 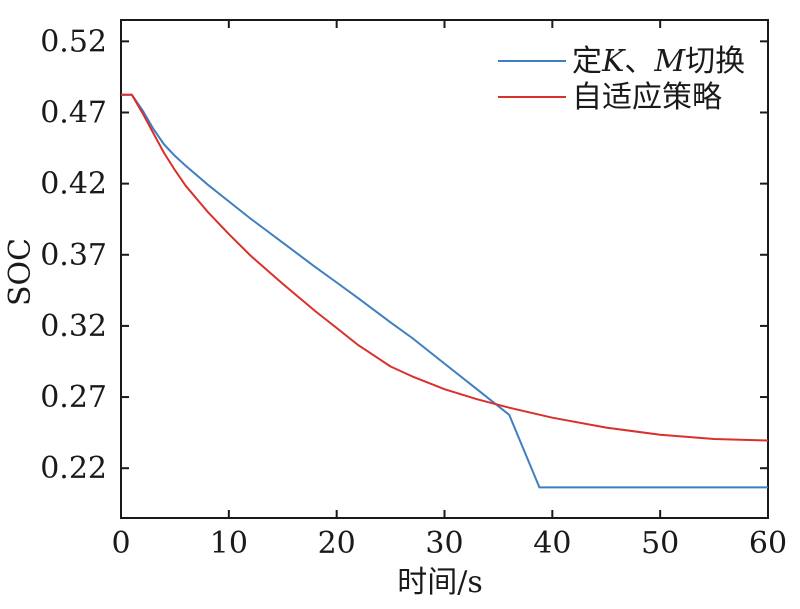 I want to click on x-tick-label: 50, so click(x=660, y=543).